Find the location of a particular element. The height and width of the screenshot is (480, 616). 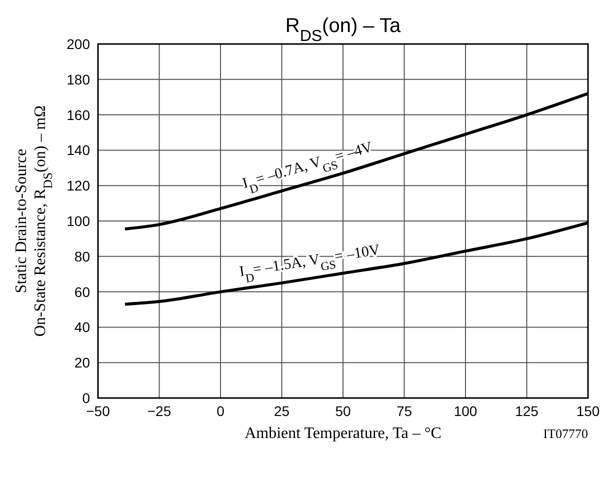

x-tick-label: 100 is located at coordinates (466, 410).